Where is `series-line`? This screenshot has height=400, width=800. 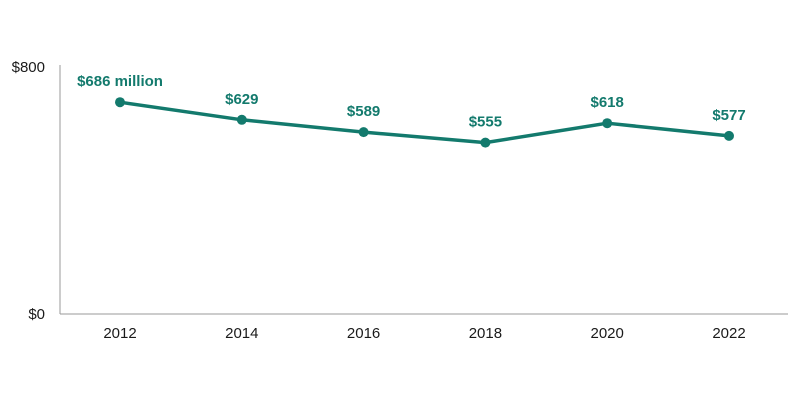 series-line is located at coordinates (424, 122).